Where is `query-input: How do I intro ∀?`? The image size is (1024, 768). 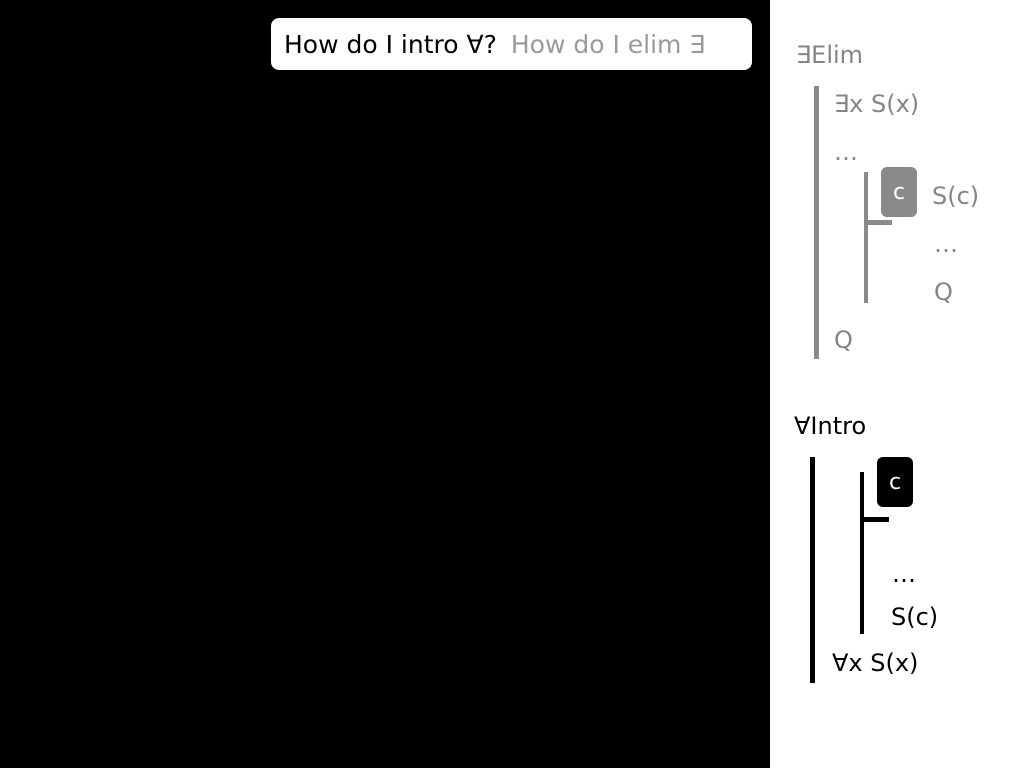
query-input: How do I intro ∀? is located at coordinates (390, 44).